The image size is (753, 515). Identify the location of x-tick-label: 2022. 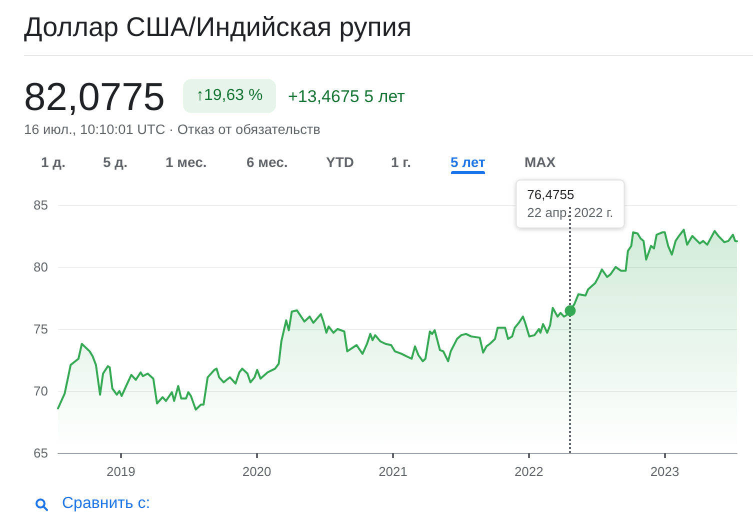
(529, 471).